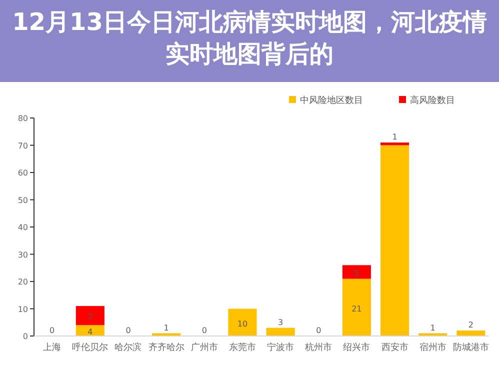 The image size is (499, 376). Describe the element at coordinates (470, 347) in the screenshot. I see `x-tick-label: 防城港市` at that location.